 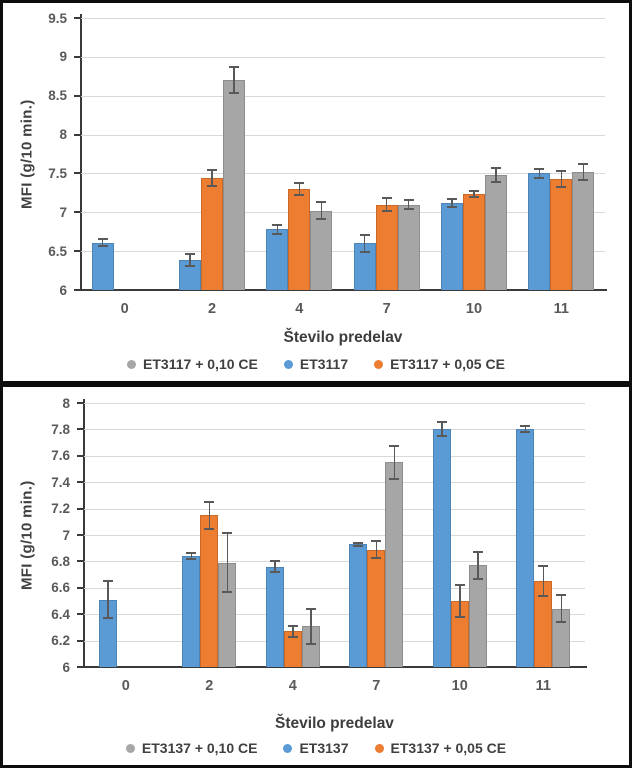 I want to click on y-tick-label: 6, so click(x=66, y=667).